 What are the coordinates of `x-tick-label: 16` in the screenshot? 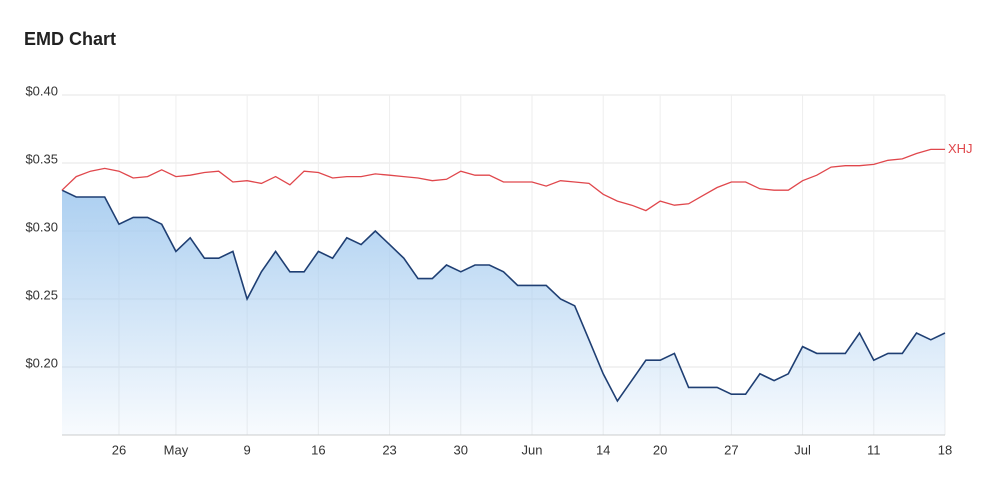 It's located at (318, 449).